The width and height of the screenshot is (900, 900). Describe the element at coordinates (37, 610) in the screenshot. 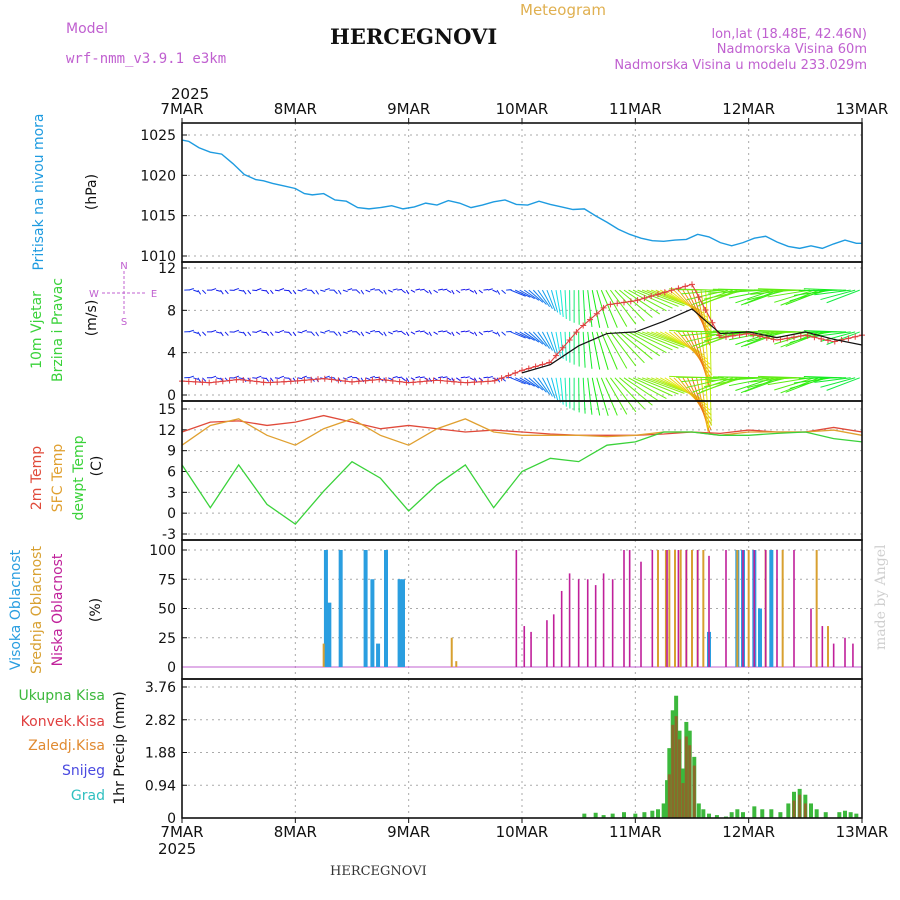

I see `cloud-mid-title: Srednja Oblacnost` at that location.